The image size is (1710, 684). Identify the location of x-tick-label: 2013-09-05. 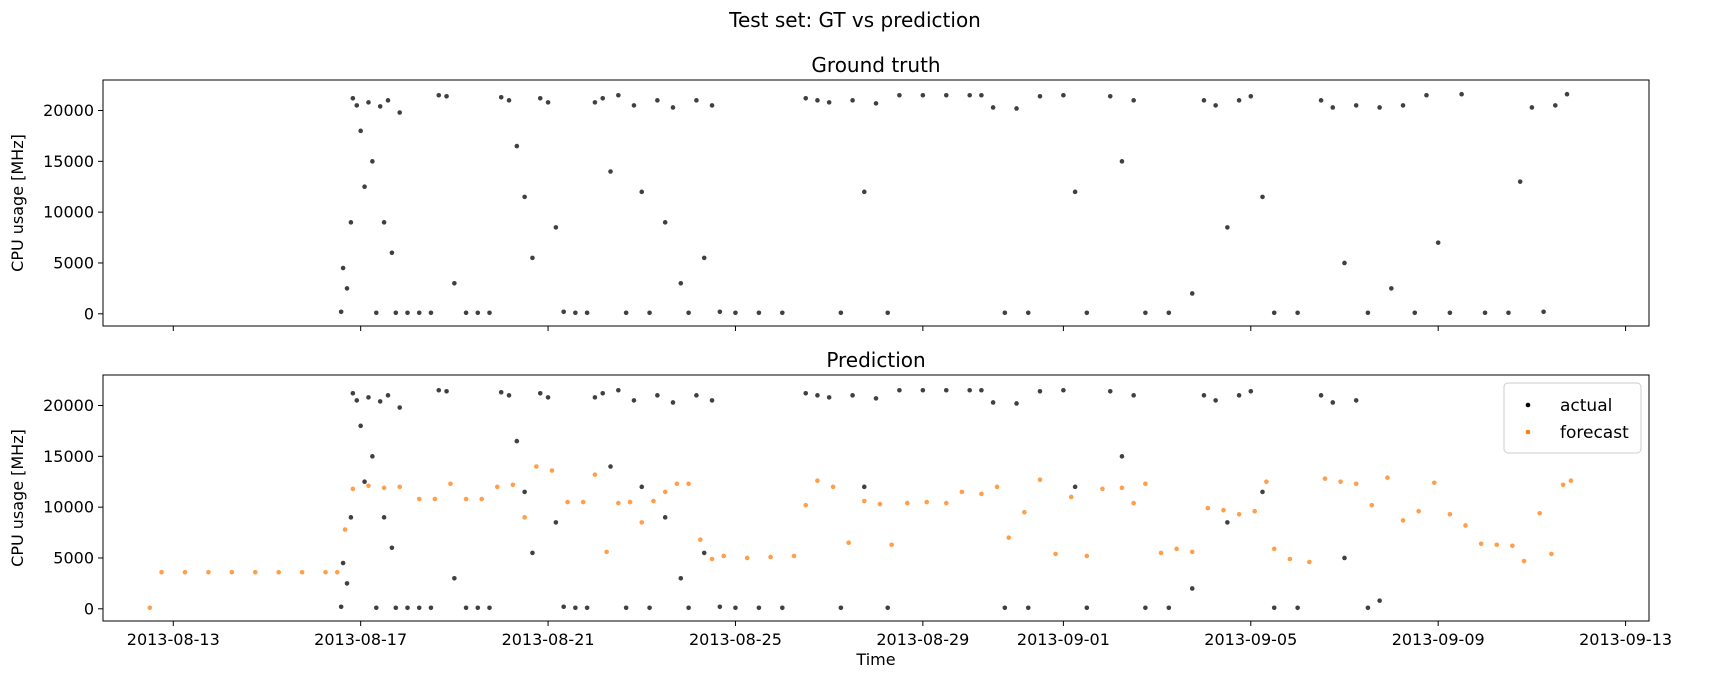
(1250, 639).